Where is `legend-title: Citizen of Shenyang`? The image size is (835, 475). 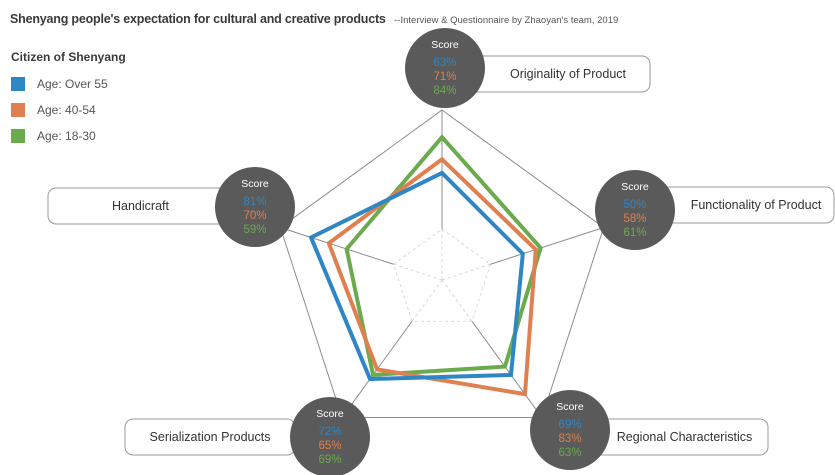 legend-title: Citizen of Shenyang is located at coordinates (68, 57).